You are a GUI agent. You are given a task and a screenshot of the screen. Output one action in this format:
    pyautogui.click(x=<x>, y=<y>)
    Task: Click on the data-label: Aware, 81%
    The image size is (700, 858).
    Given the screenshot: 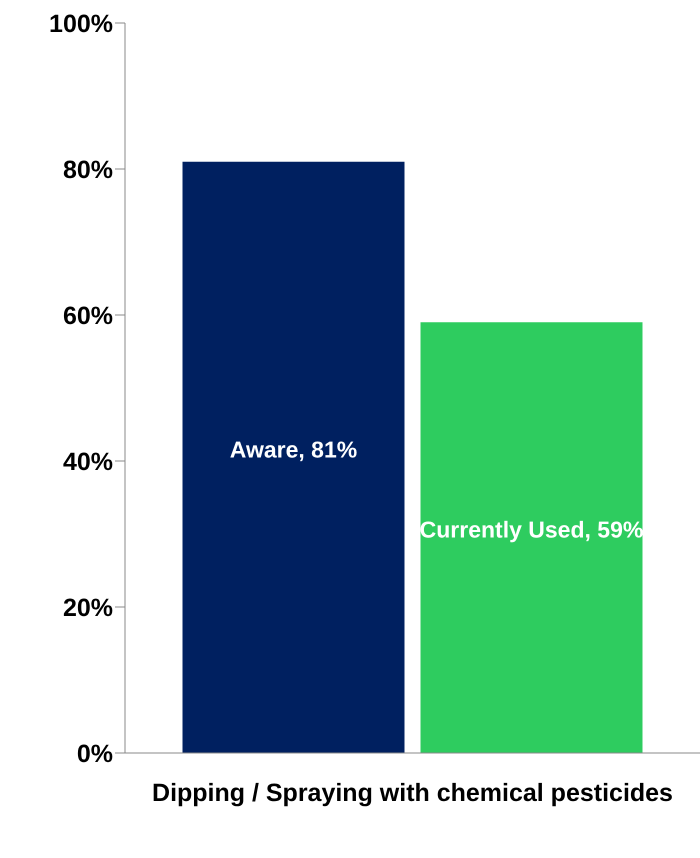 What is the action you would take?
    pyautogui.click(x=294, y=449)
    